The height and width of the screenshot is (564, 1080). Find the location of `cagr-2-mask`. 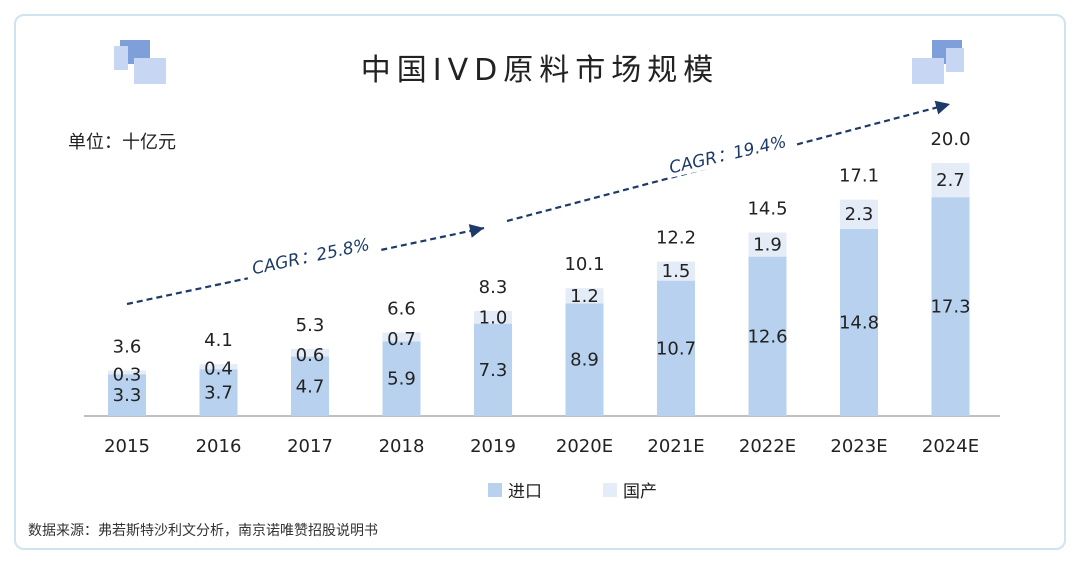

cagr-2-mask is located at coordinates (729, 151).